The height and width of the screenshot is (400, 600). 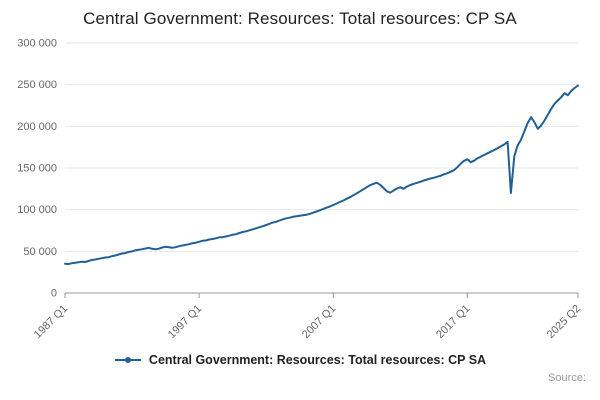 I want to click on legend-line-marker, so click(x=127, y=360).